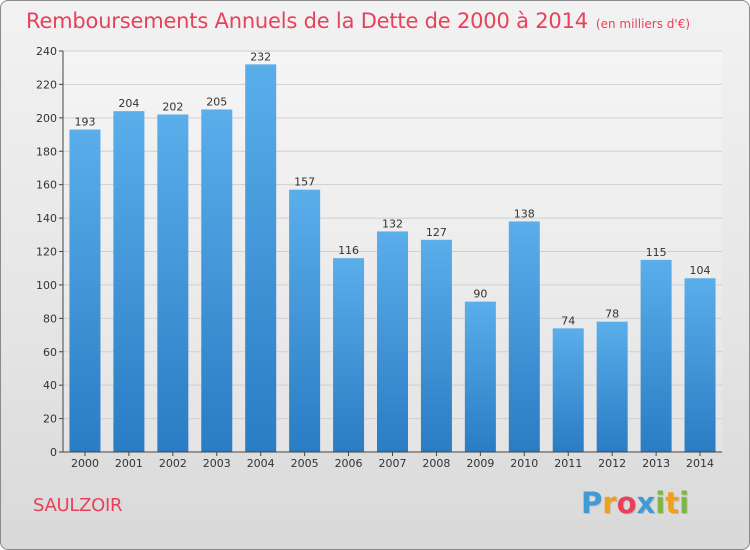 This screenshot has width=750, height=550. What do you see at coordinates (173, 283) in the screenshot?
I see `bar-2002` at bounding box center [173, 283].